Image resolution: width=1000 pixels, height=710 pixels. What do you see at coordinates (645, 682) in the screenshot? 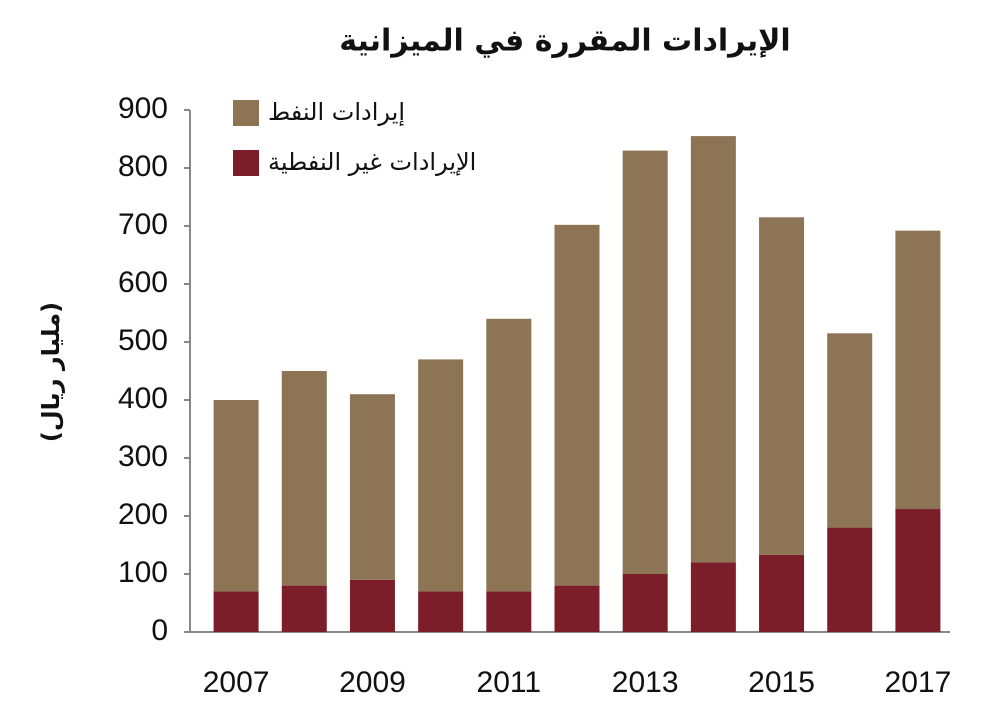
I see `x-tick-label: 2013` at bounding box center [645, 682].